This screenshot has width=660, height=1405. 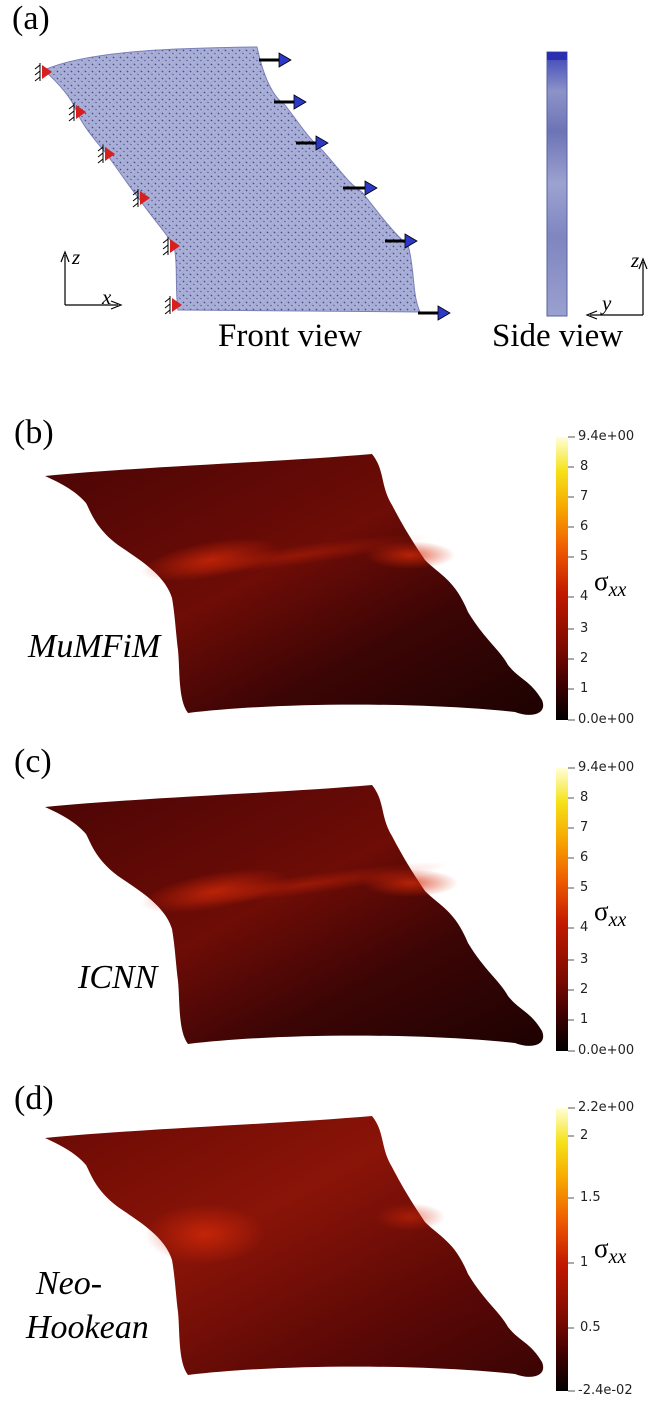 What do you see at coordinates (584, 1135) in the screenshot?
I see `colorbar-d-tick: 2` at bounding box center [584, 1135].